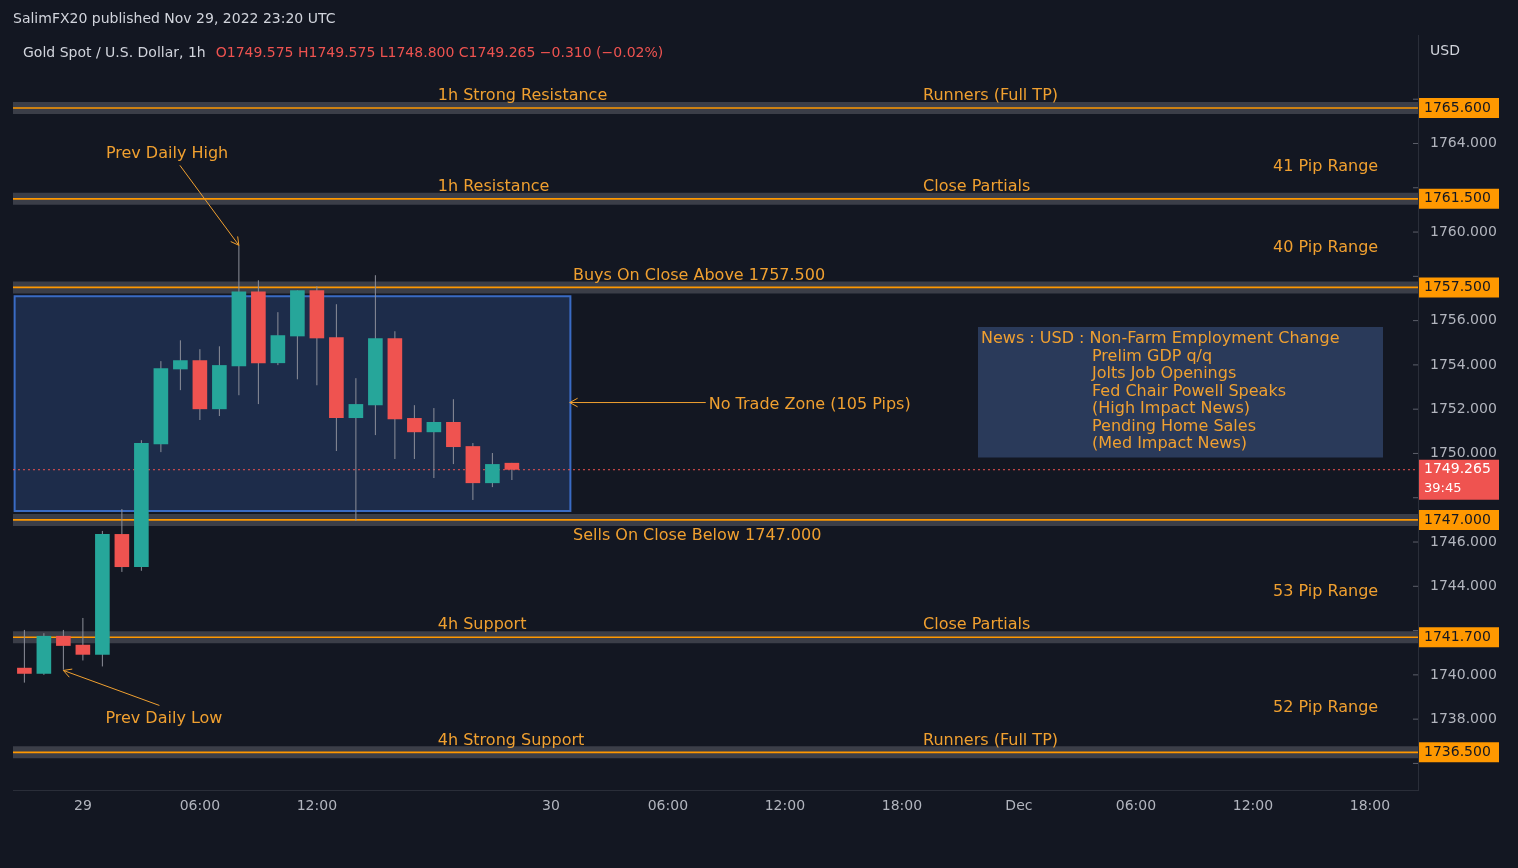  Describe the element at coordinates (1445, 49) in the screenshot. I see `y-axis-title: USD` at that location.